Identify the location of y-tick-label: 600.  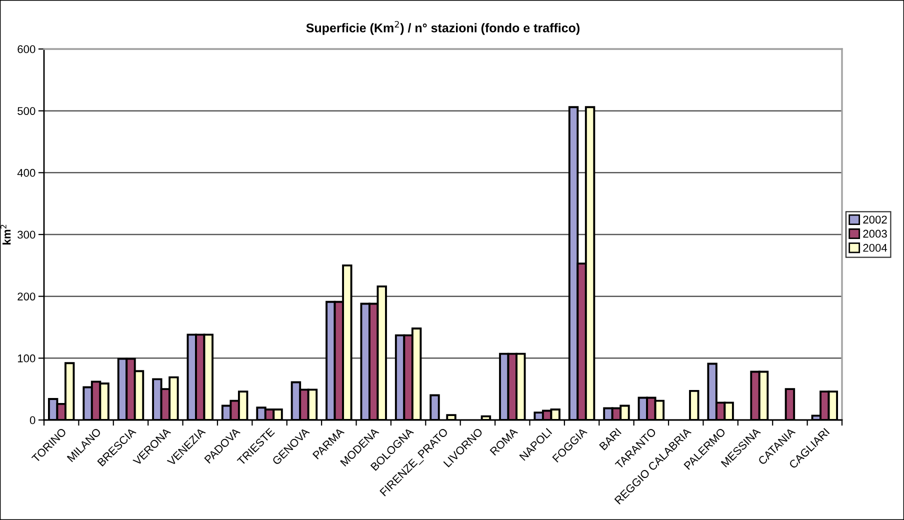
(27, 49).